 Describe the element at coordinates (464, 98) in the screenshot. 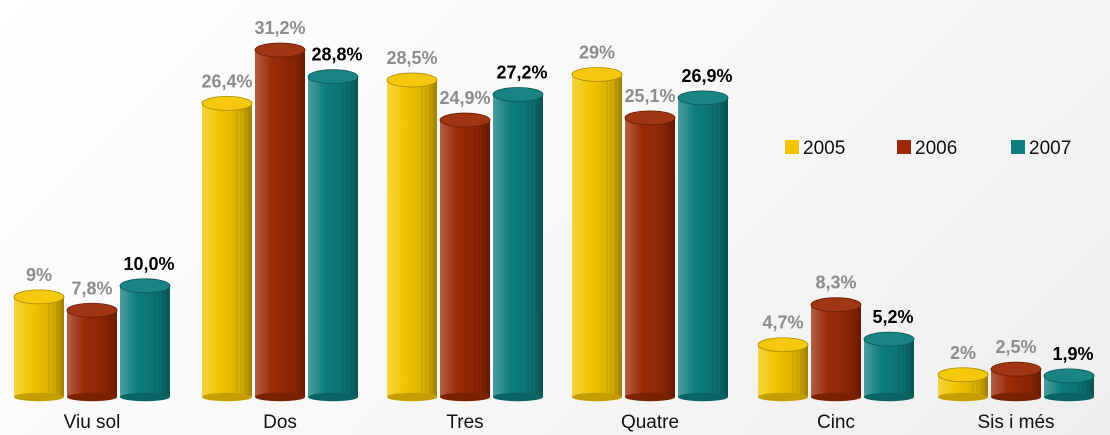

I see `value-label-2006-3: 24,9%` at that location.